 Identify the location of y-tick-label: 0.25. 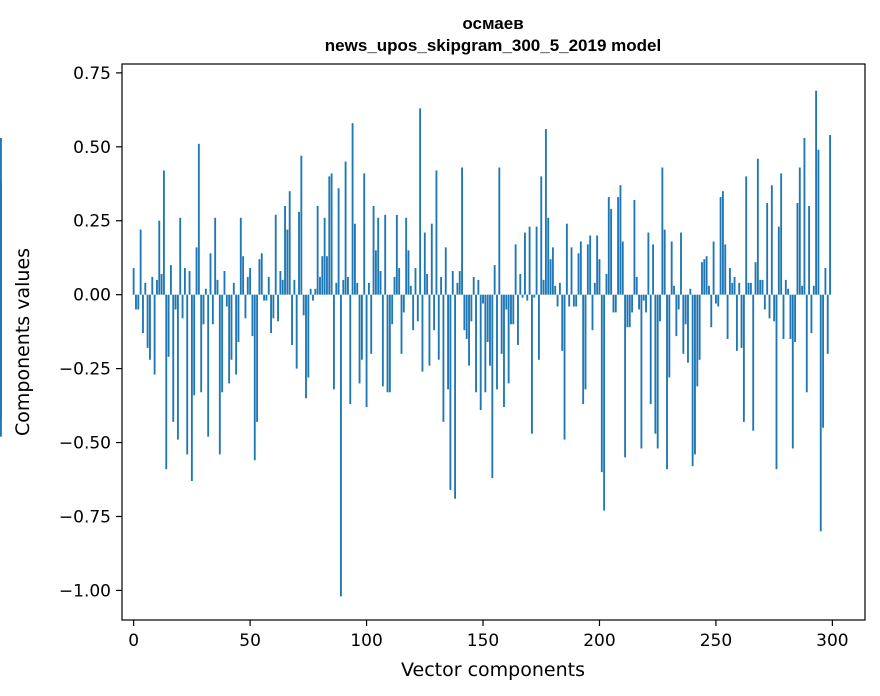
(92, 222).